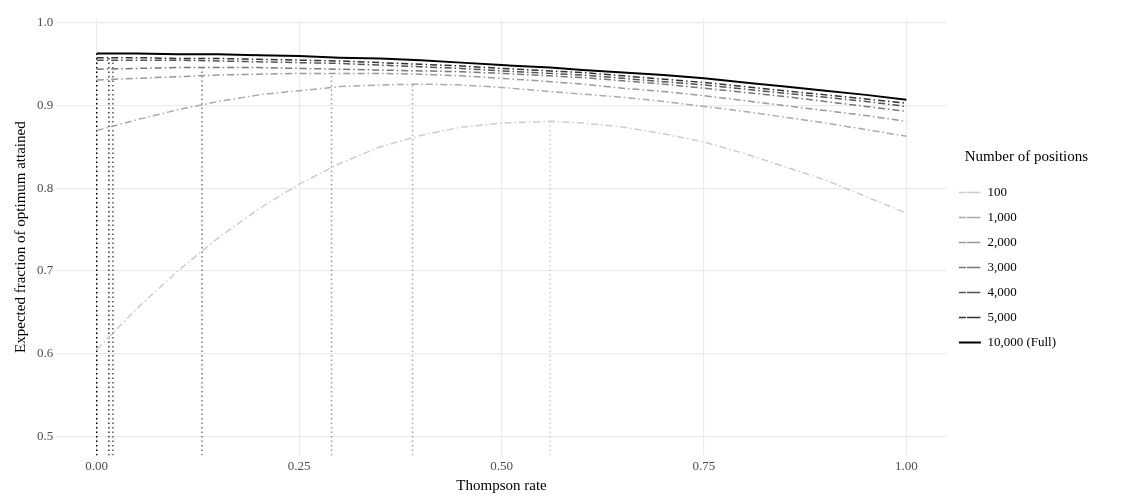  What do you see at coordinates (997, 191) in the screenshot?
I see `legend-label: 100` at bounding box center [997, 191].